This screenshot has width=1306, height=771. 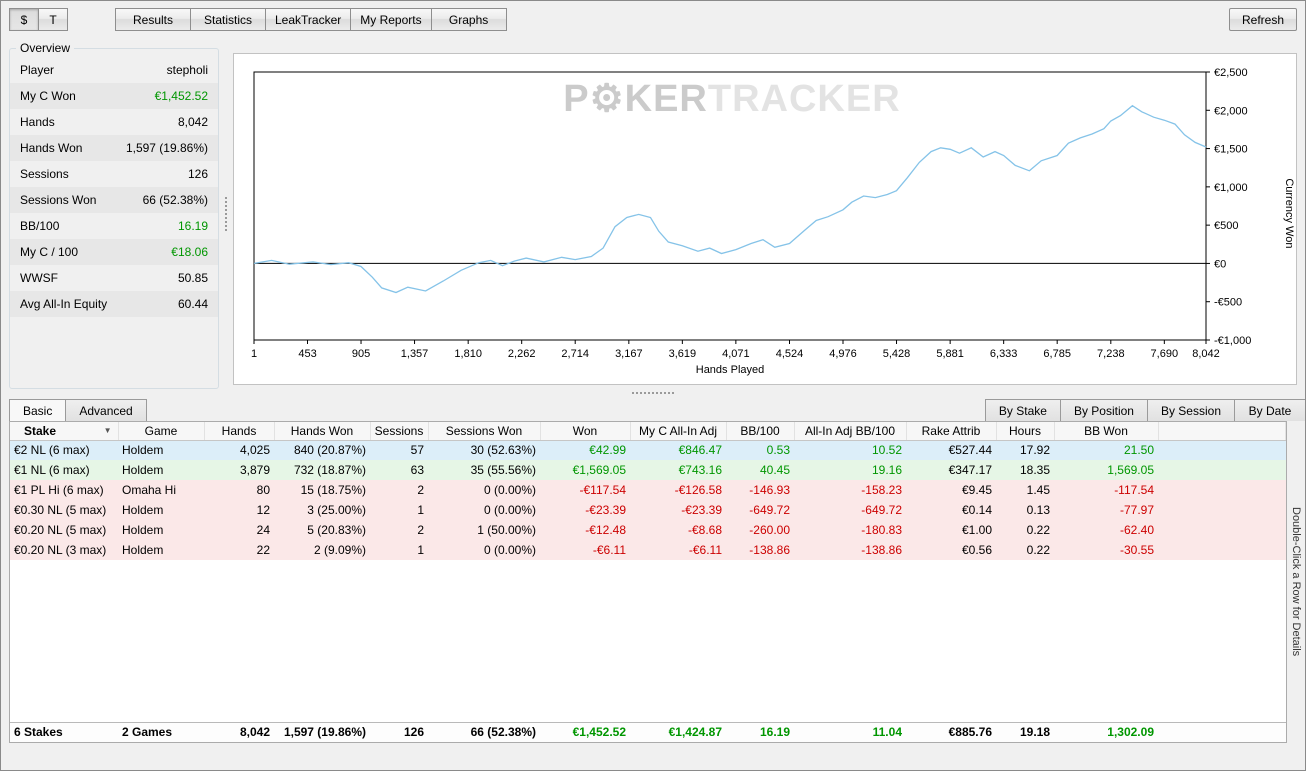 I want to click on svg-text: 6,785, so click(x=1057, y=354).